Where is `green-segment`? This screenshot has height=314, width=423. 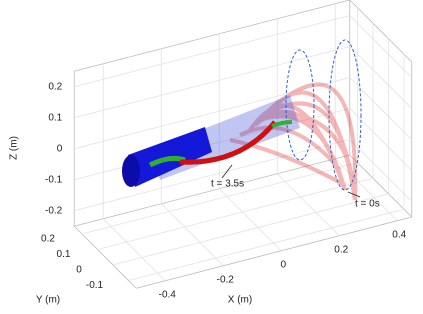 green-segment is located at coordinates (167, 161).